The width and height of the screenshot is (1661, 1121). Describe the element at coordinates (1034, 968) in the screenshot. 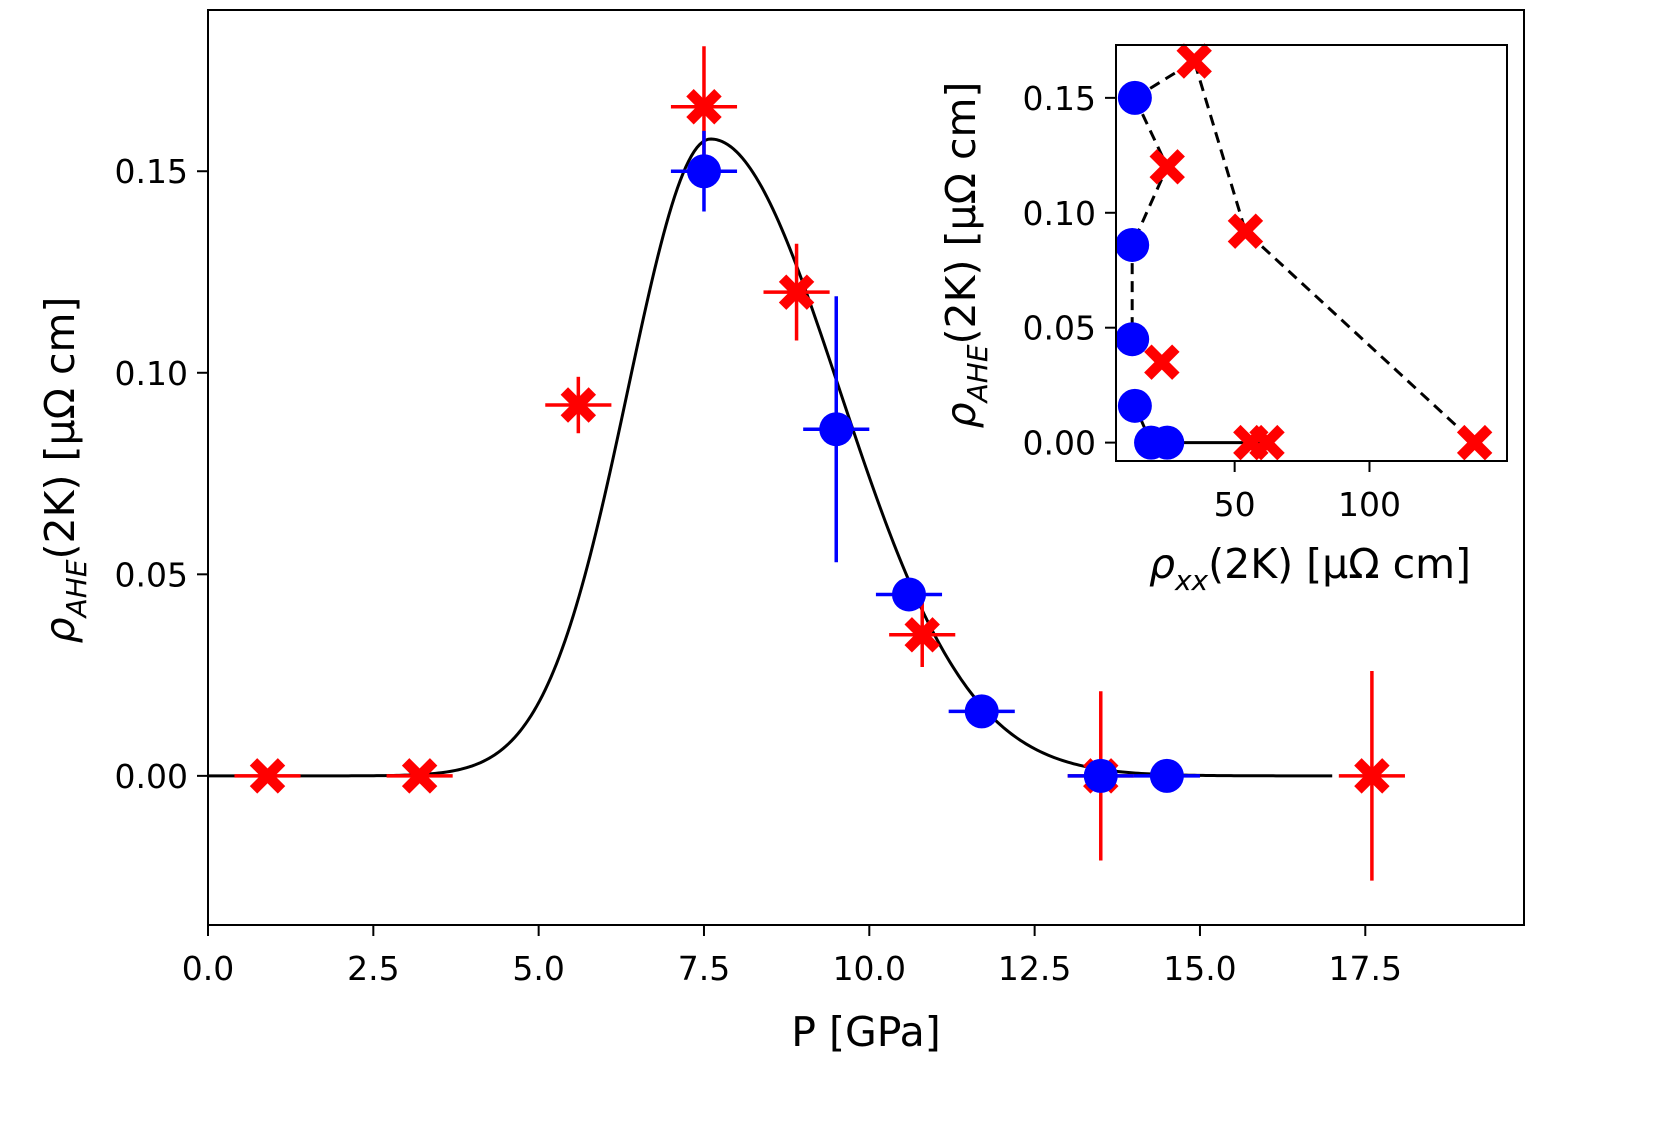

I see `x-tick-label: 12.5` at that location.